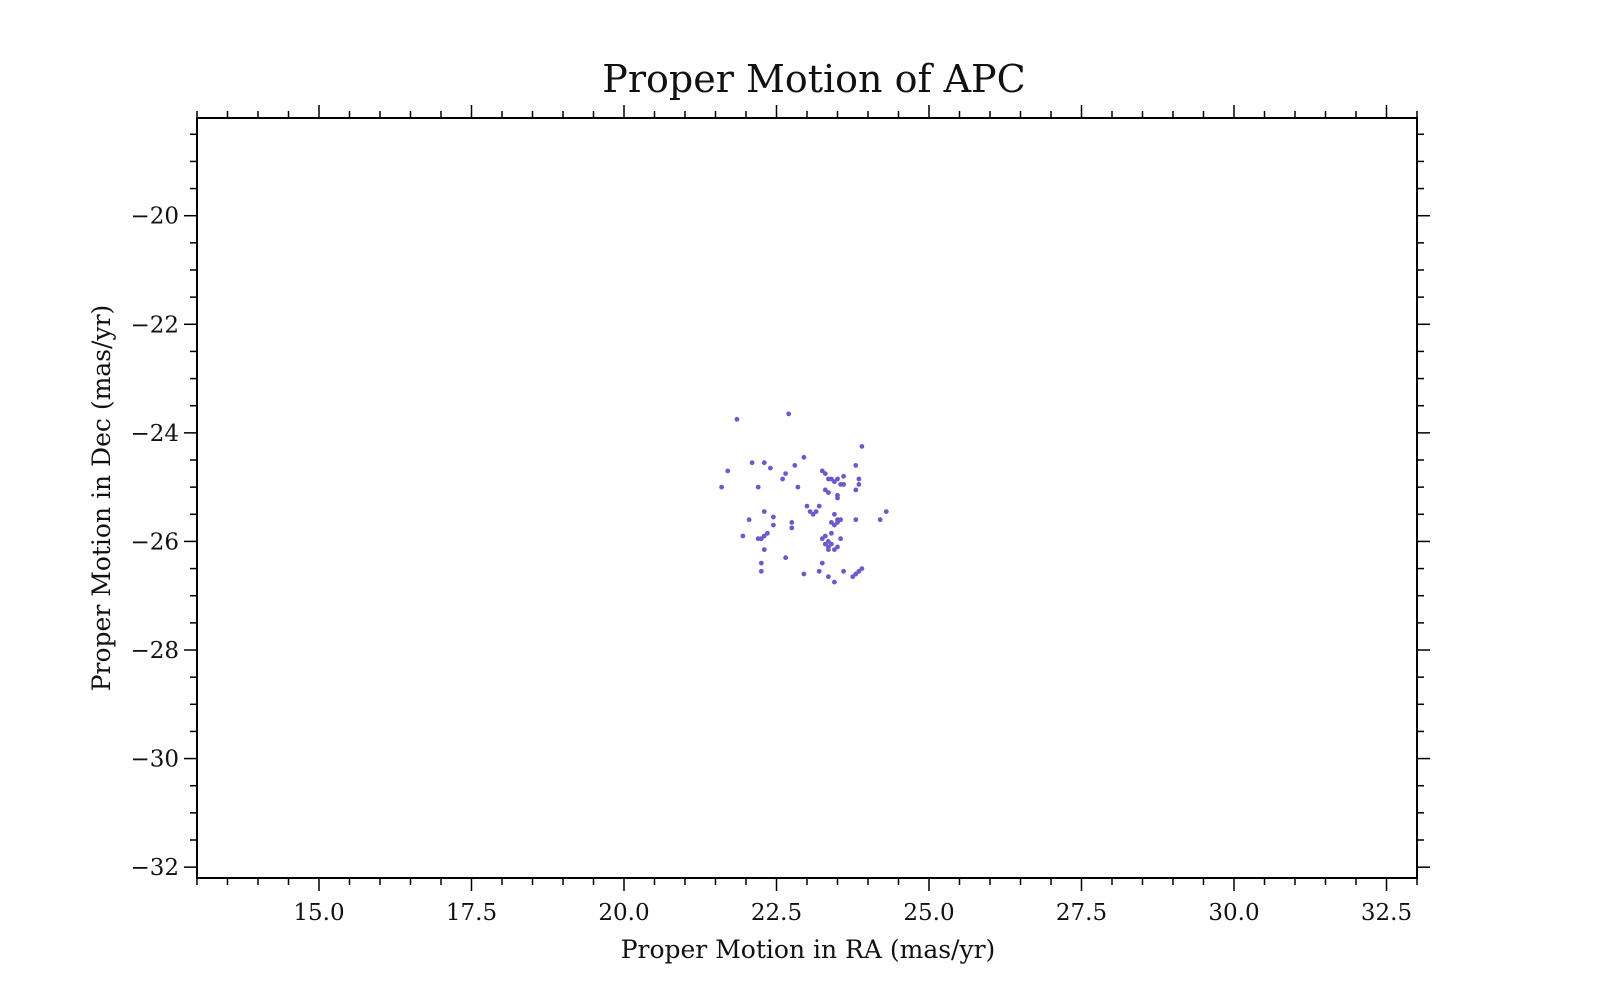 This screenshot has width=1600, height=1000. What do you see at coordinates (154, 760) in the screenshot?
I see `y-tick-label: −30` at bounding box center [154, 760].